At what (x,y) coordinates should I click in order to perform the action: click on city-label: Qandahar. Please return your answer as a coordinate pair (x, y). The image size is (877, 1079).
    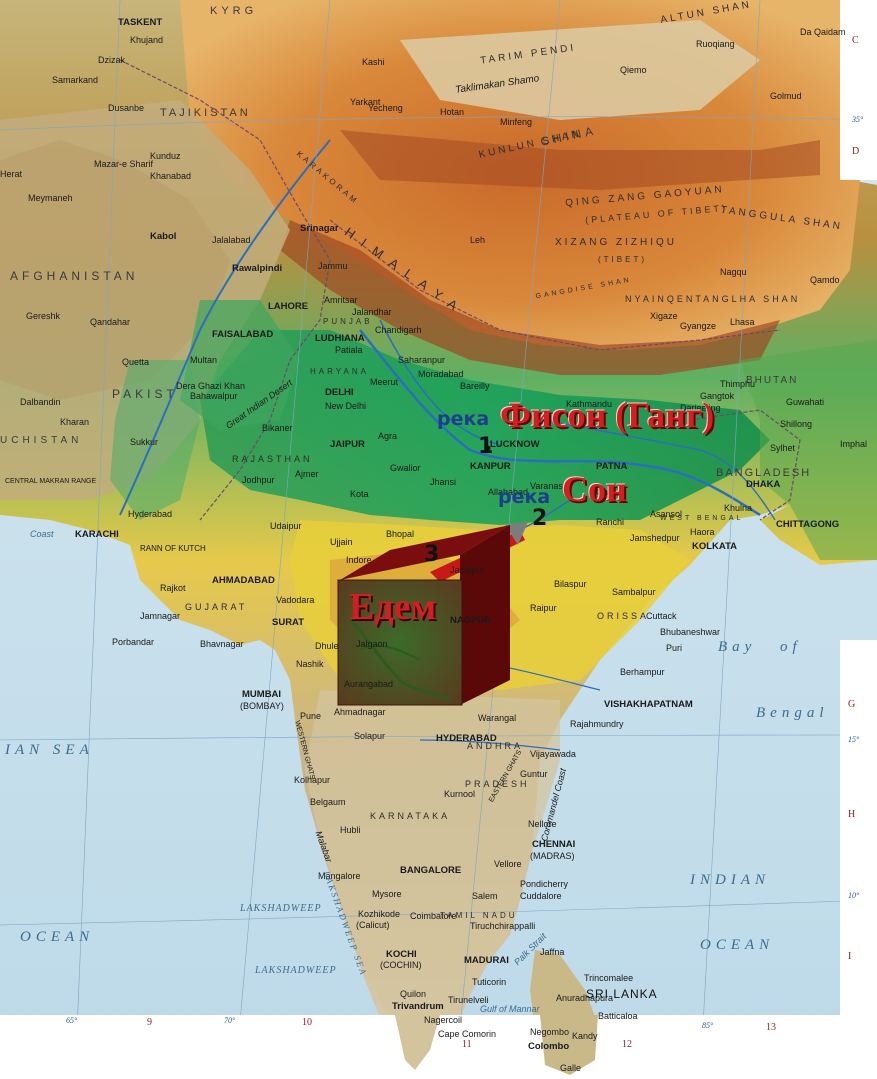
    Looking at the image, I should click on (110, 322).